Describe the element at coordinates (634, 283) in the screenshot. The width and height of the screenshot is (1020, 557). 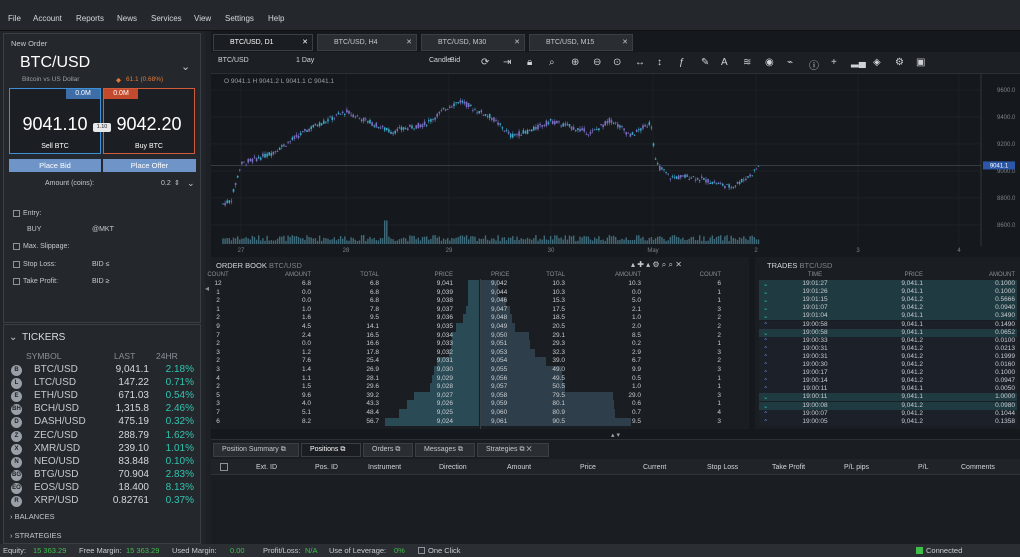
I see `ob-cell: 10.3` at that location.